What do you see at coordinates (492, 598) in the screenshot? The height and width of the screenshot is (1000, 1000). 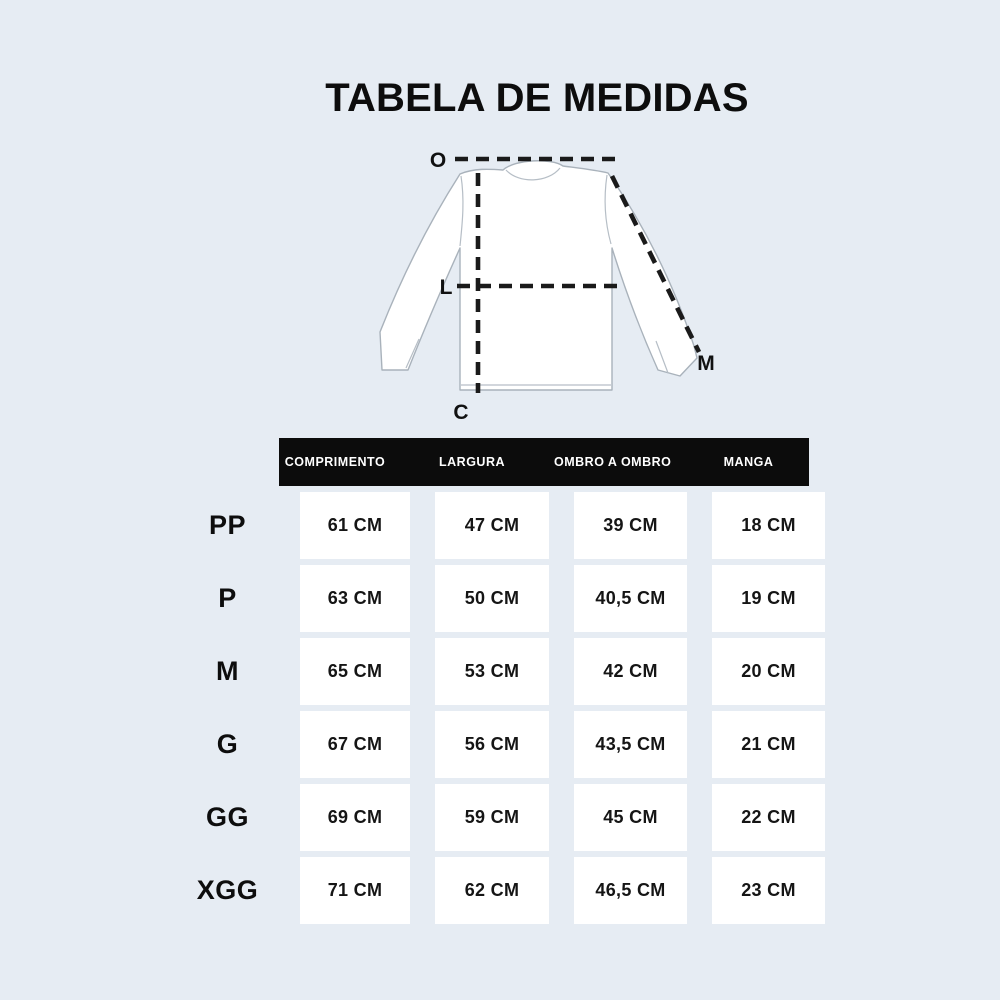 I see `cell-p-largura: 50 CM` at bounding box center [492, 598].